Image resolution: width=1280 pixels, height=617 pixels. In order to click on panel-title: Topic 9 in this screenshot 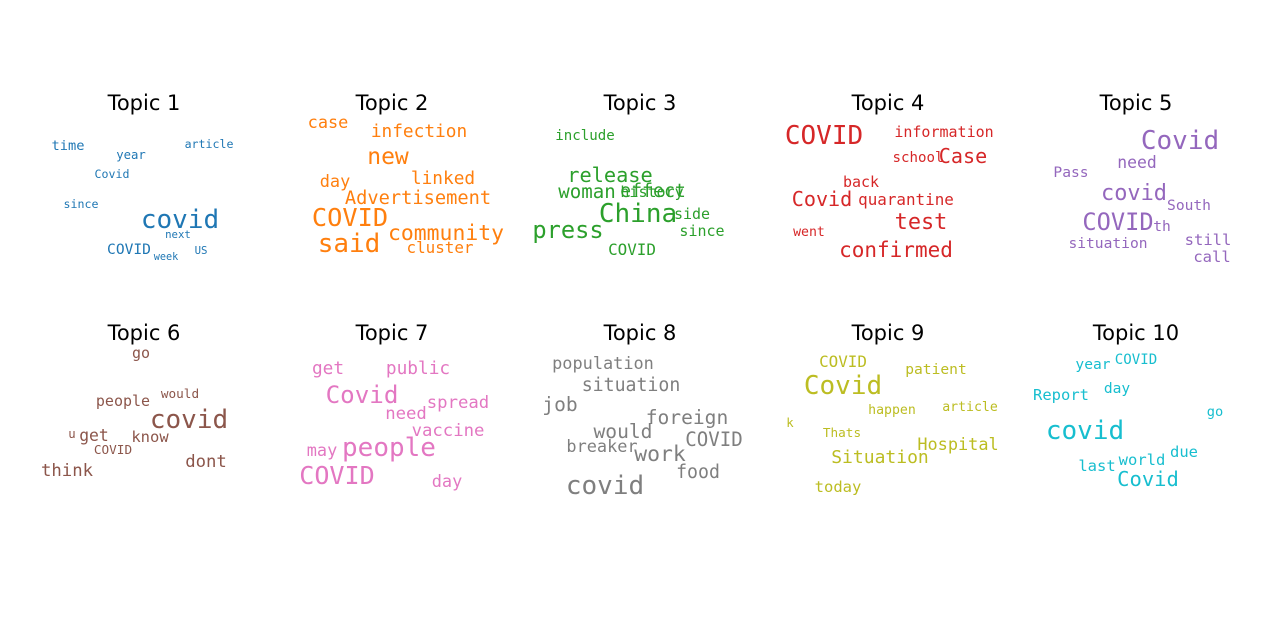, I will do `click(888, 333)`.